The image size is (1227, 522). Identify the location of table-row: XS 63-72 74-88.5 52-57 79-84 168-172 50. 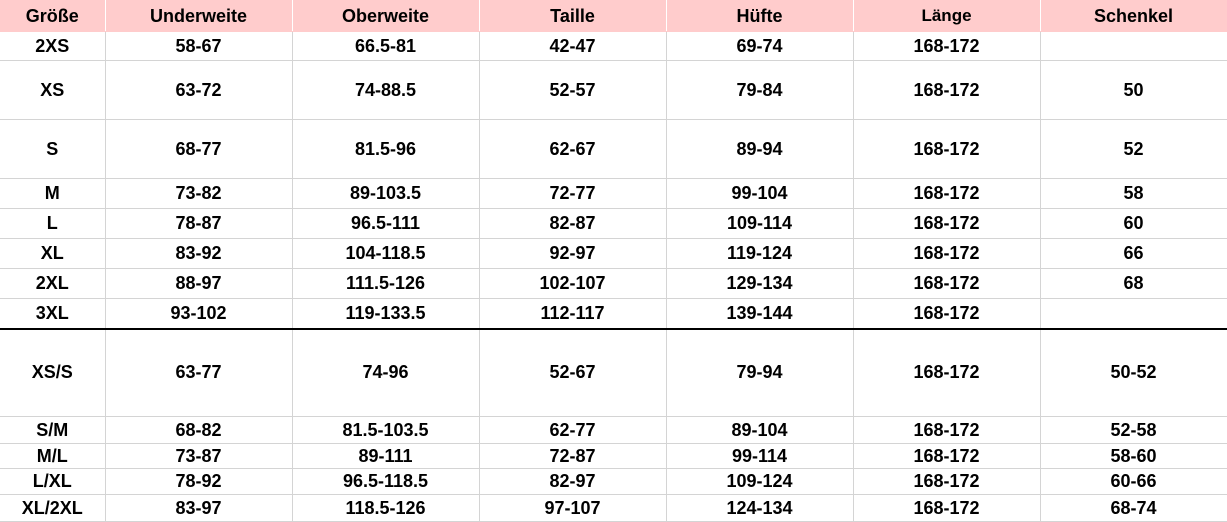
(613, 90).